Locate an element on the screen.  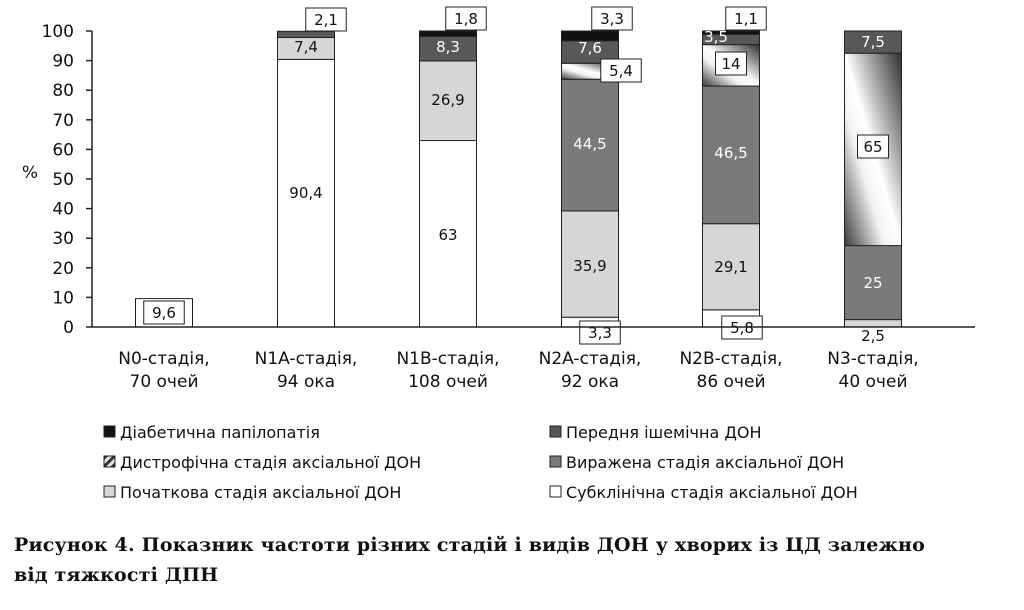
y-tick-label: 90 is located at coordinates (63, 62).